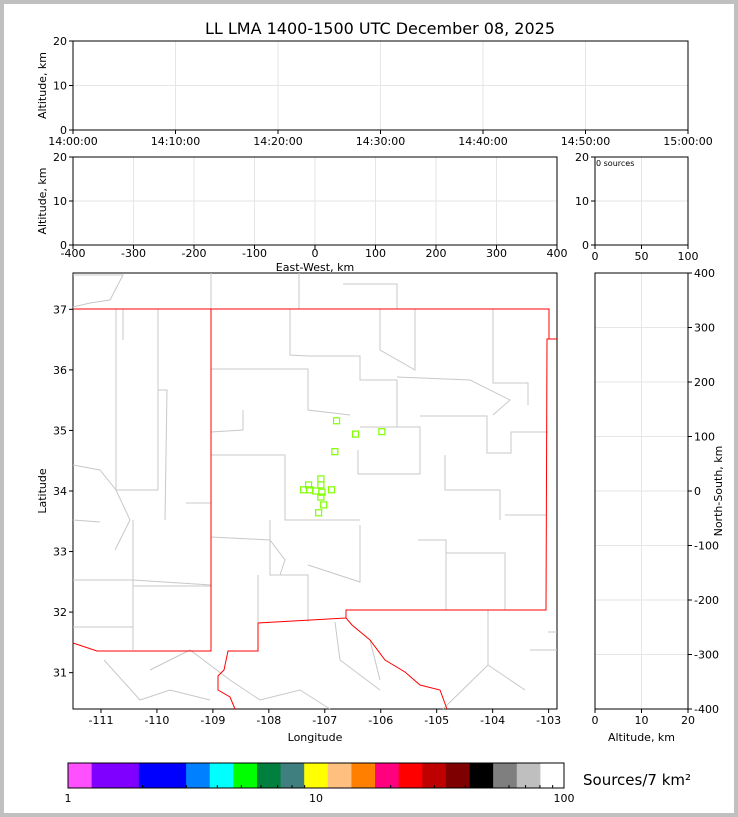  I want to click on x-tick-label: -111, so click(100, 720).